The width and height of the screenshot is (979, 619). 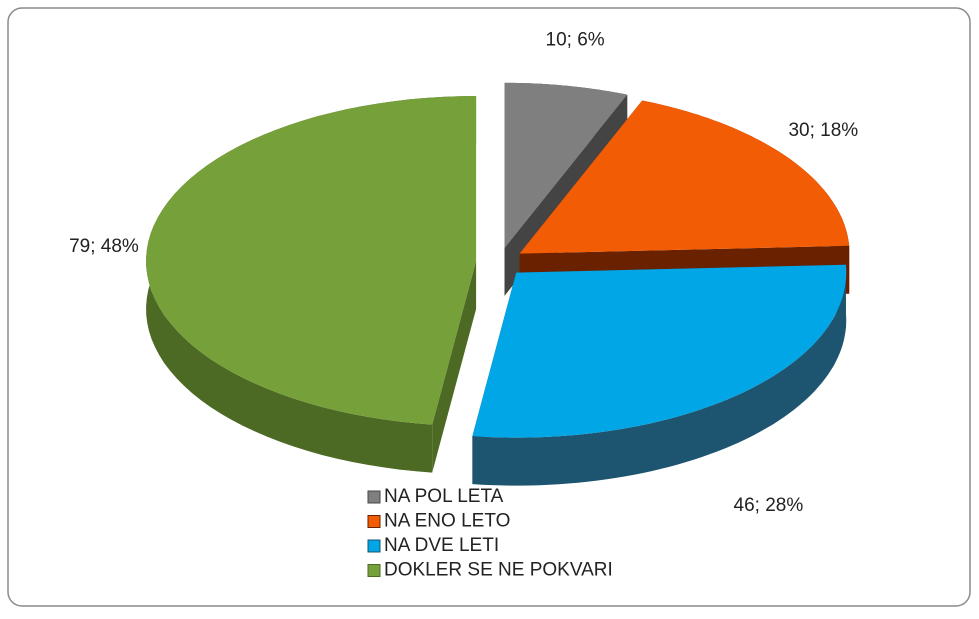 What do you see at coordinates (498, 570) in the screenshot?
I see `legend-label: DOKLER SE NE POKVARI` at bounding box center [498, 570].